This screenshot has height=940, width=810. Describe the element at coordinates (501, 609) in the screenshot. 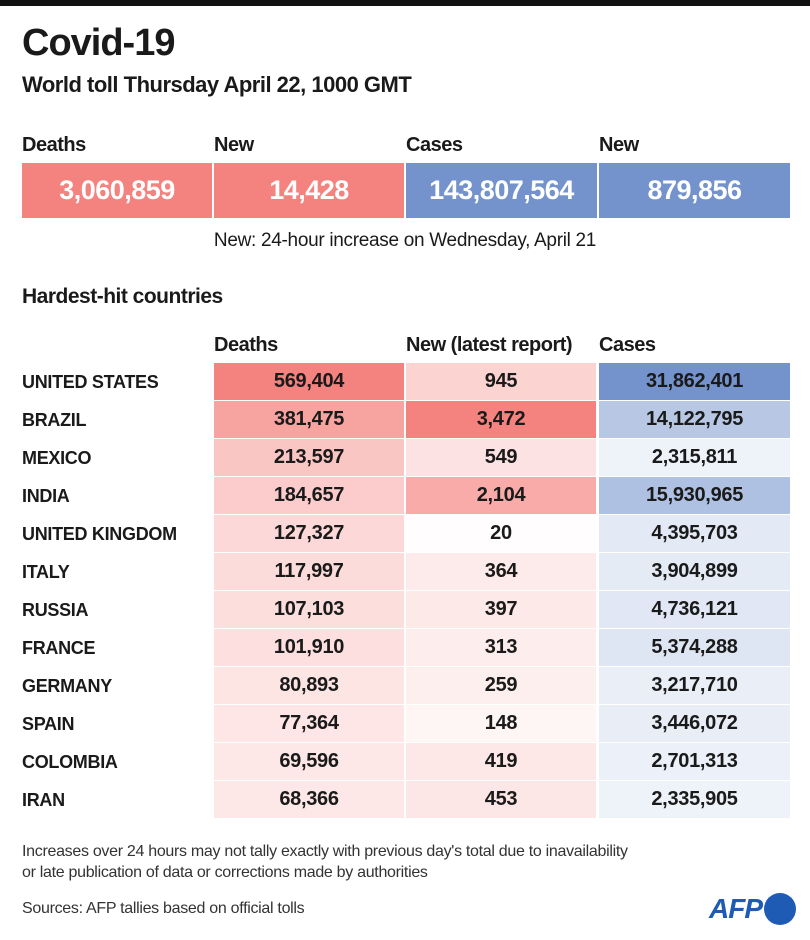

I see `new-cell: 397` at that location.